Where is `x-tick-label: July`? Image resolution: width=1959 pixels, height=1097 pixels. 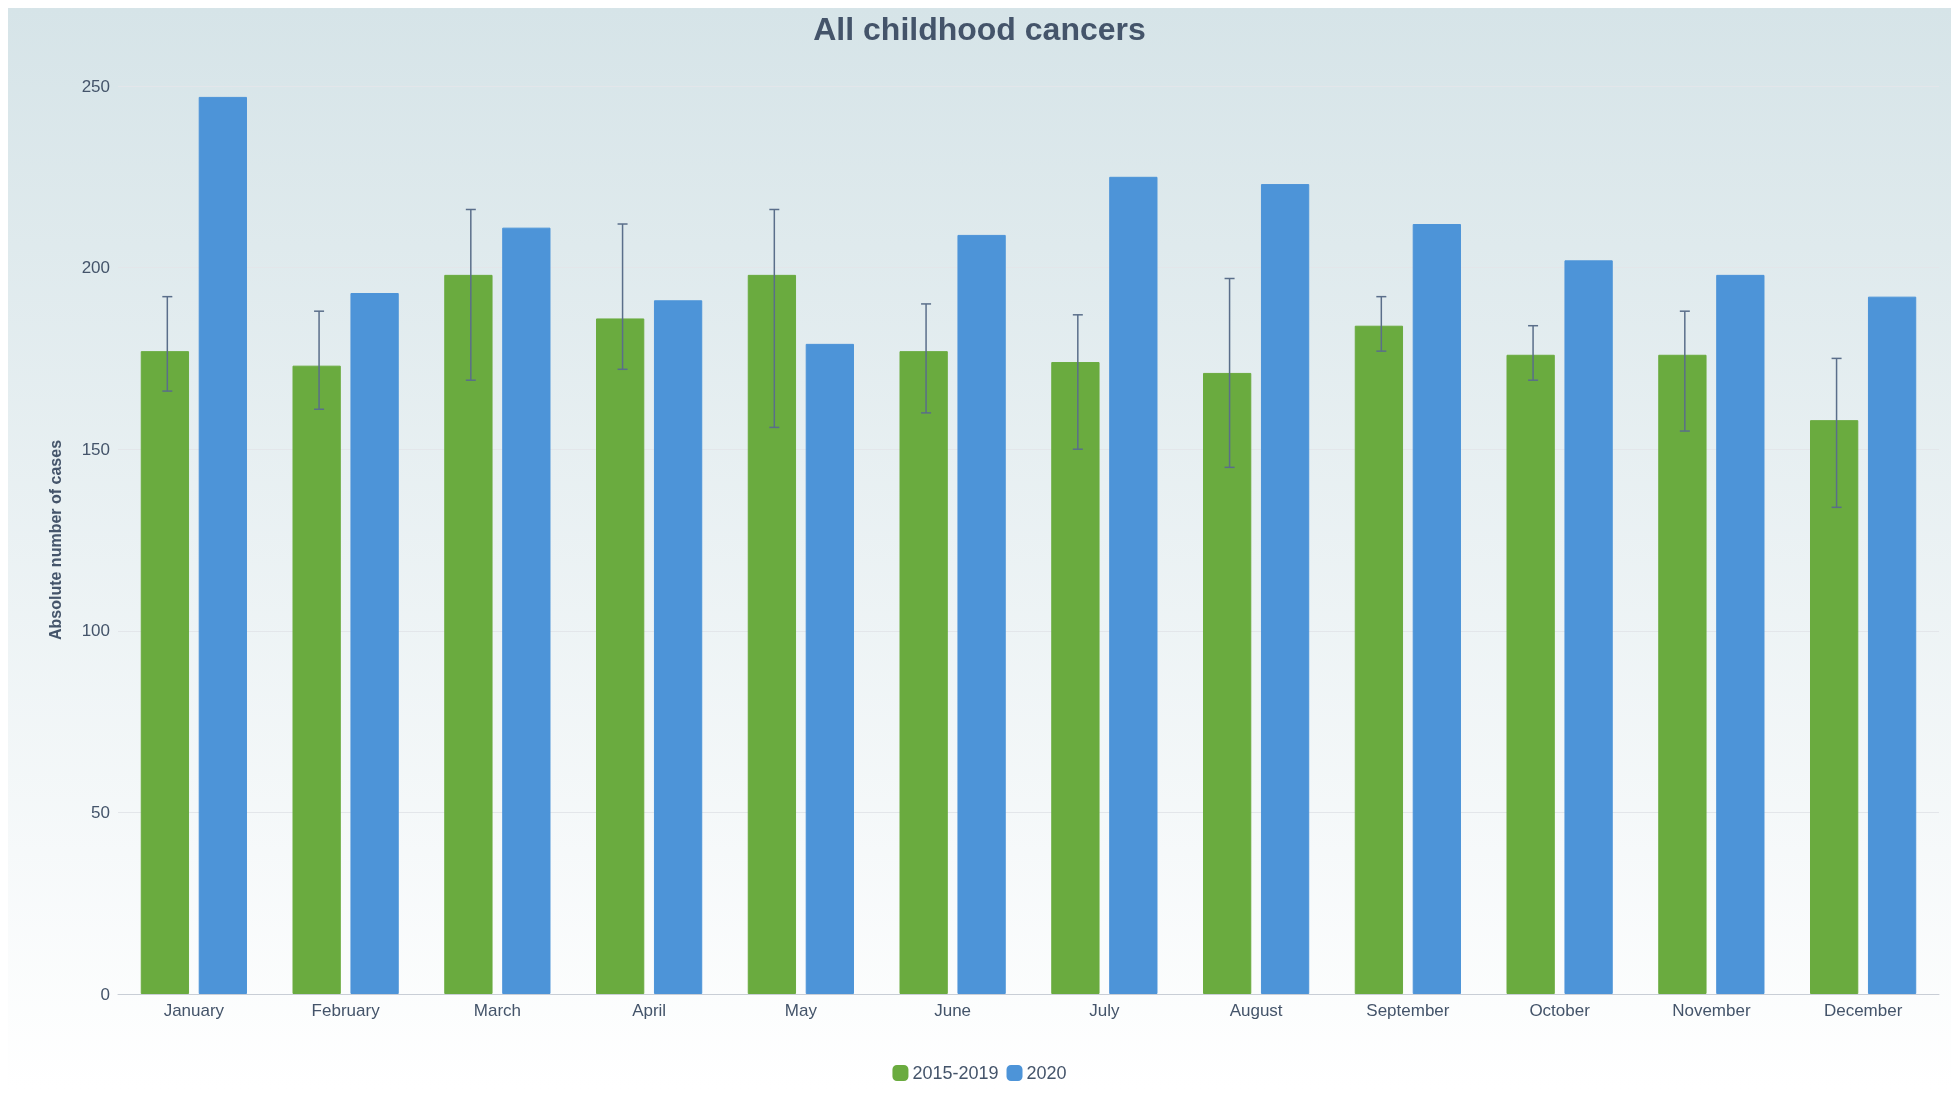 x-tick-label: July is located at coordinates (1104, 1010).